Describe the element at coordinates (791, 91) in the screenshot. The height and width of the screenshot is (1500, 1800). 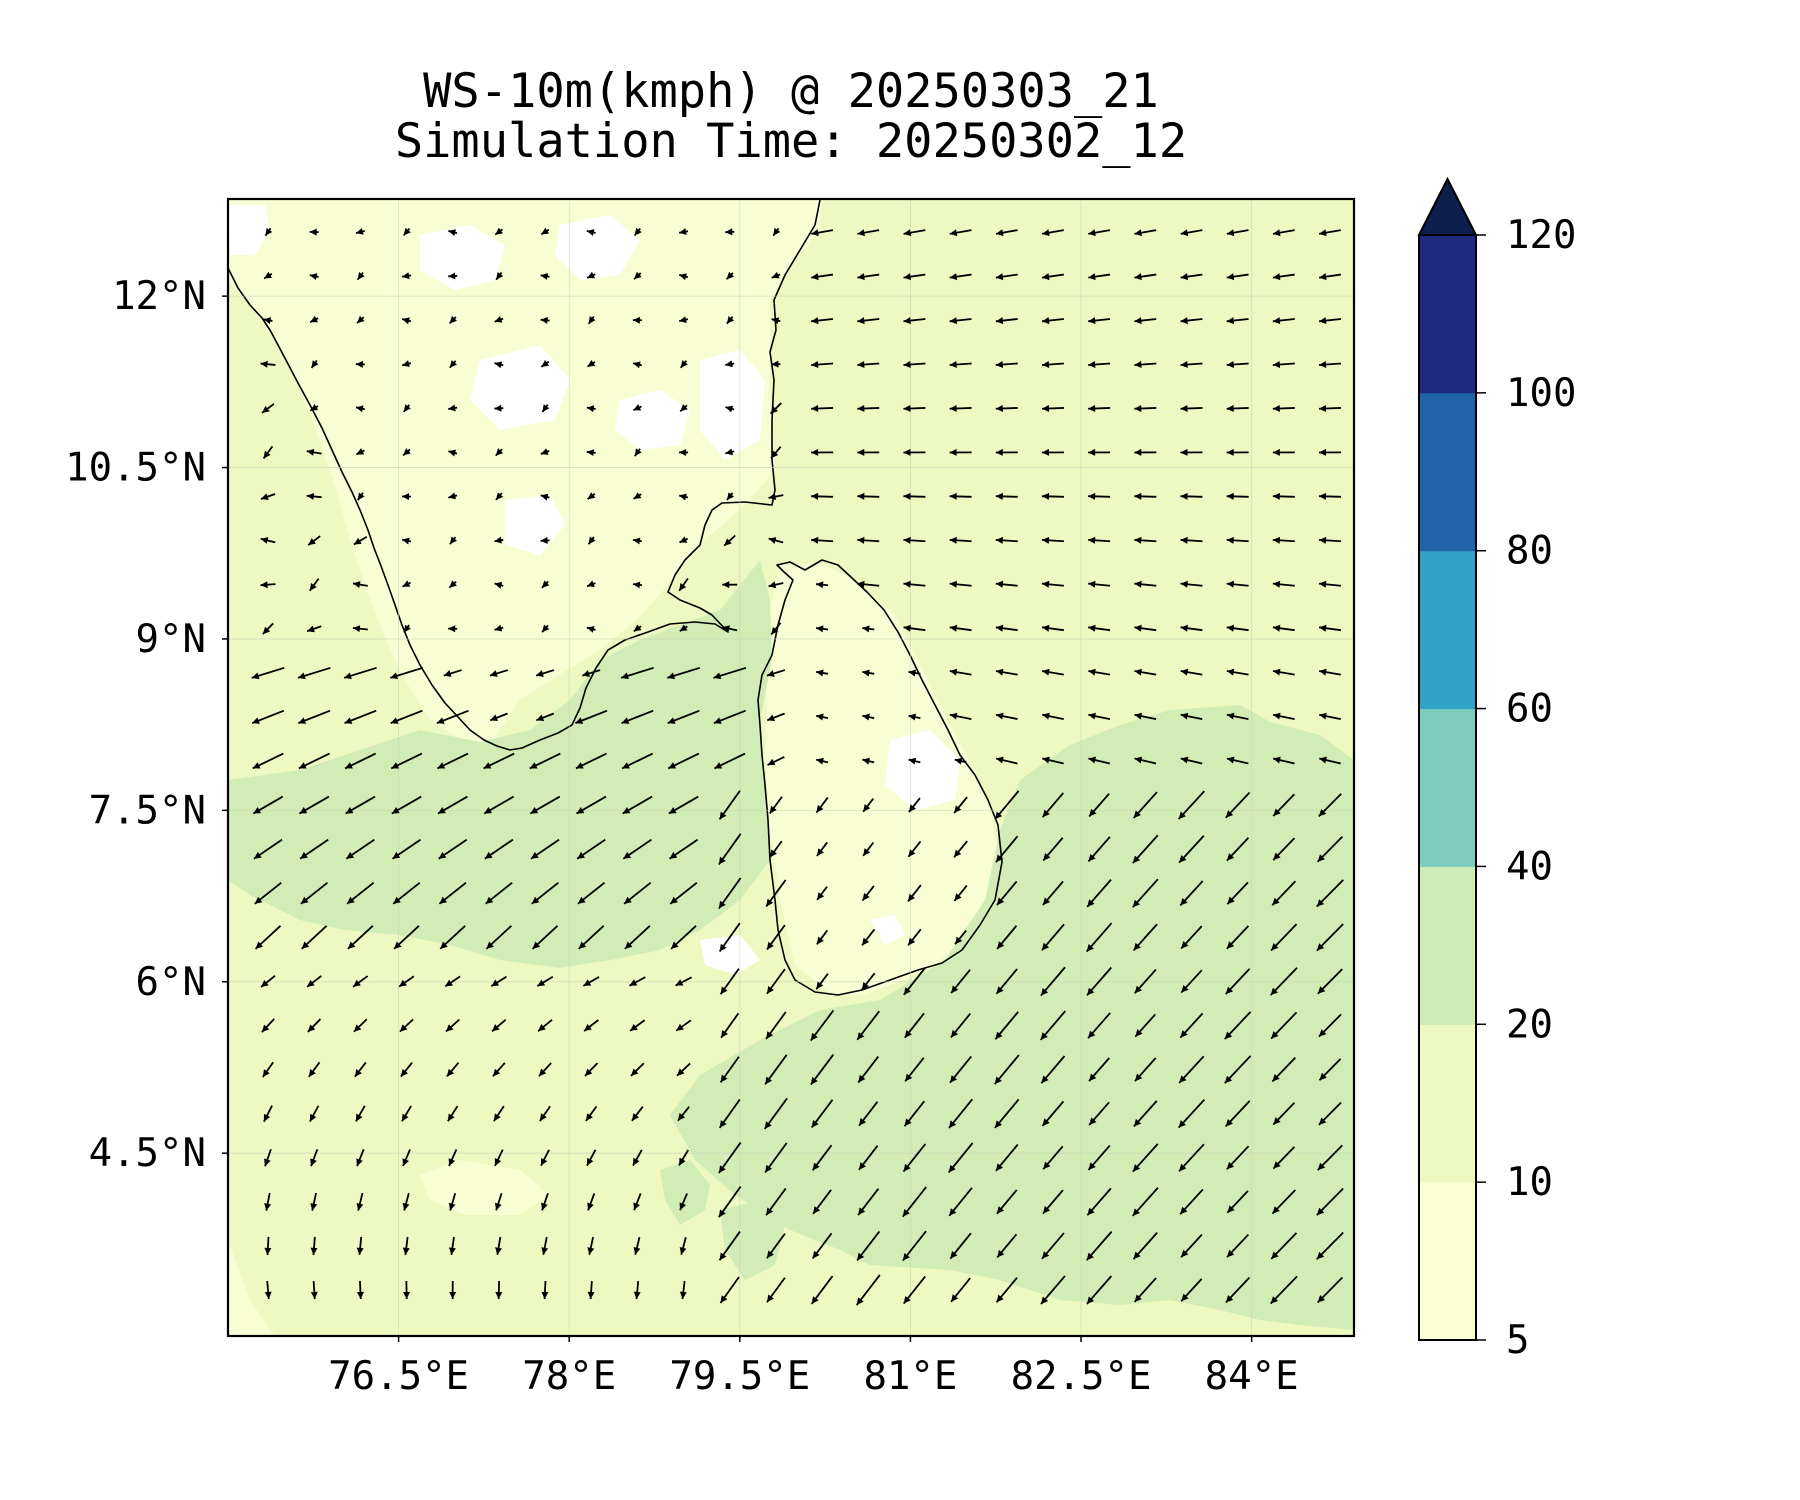
I see `chart-title: WS-10m(kmph) @ 20250303_21` at that location.